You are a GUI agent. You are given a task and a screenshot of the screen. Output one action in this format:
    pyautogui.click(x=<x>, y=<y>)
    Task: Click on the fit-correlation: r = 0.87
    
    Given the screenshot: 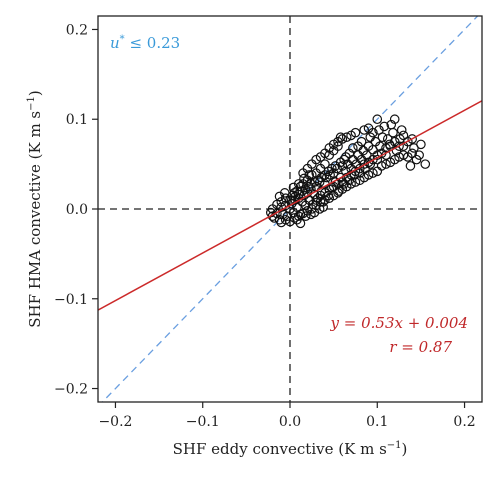 What is the action you would take?
    pyautogui.click(x=420, y=347)
    